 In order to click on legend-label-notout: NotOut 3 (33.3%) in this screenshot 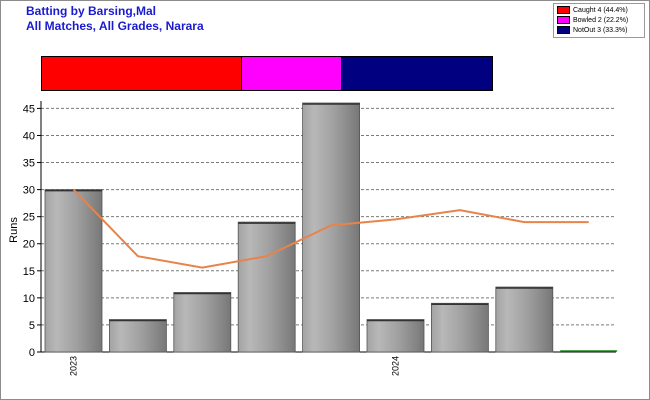, I will do `click(600, 30)`.